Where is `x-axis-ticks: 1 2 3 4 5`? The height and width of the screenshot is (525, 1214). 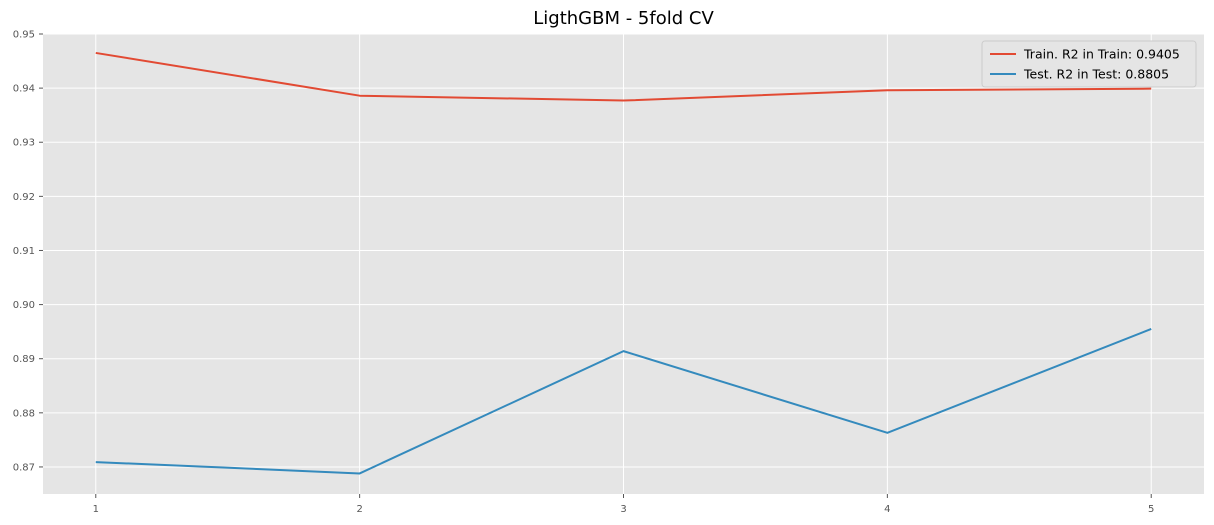
x-axis-ticks: 1 2 3 4 5 is located at coordinates (623, 504).